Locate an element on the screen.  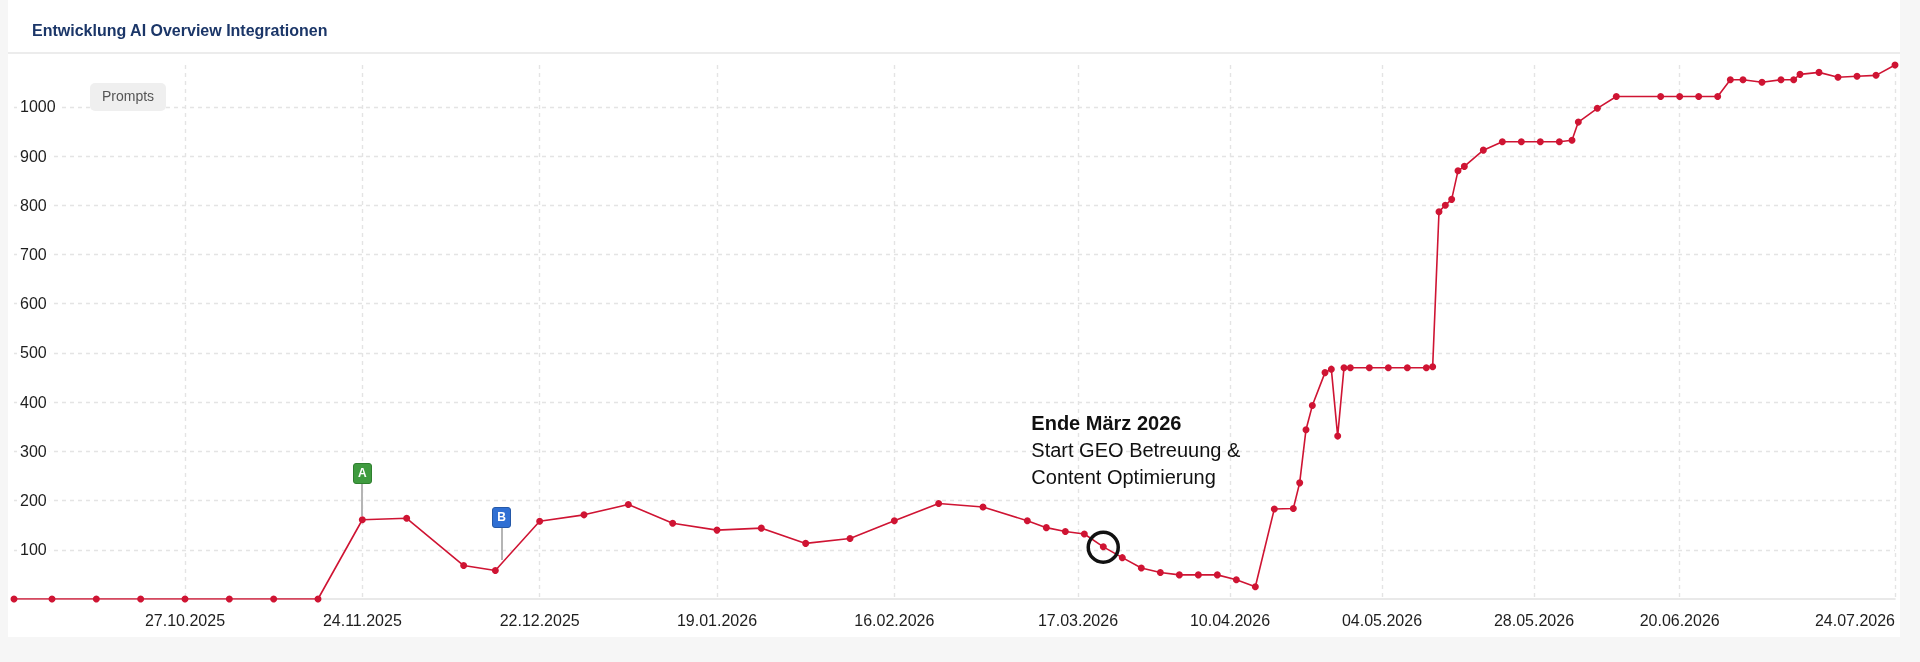
x-tick-label: 22.12.2025 is located at coordinates (539, 620).